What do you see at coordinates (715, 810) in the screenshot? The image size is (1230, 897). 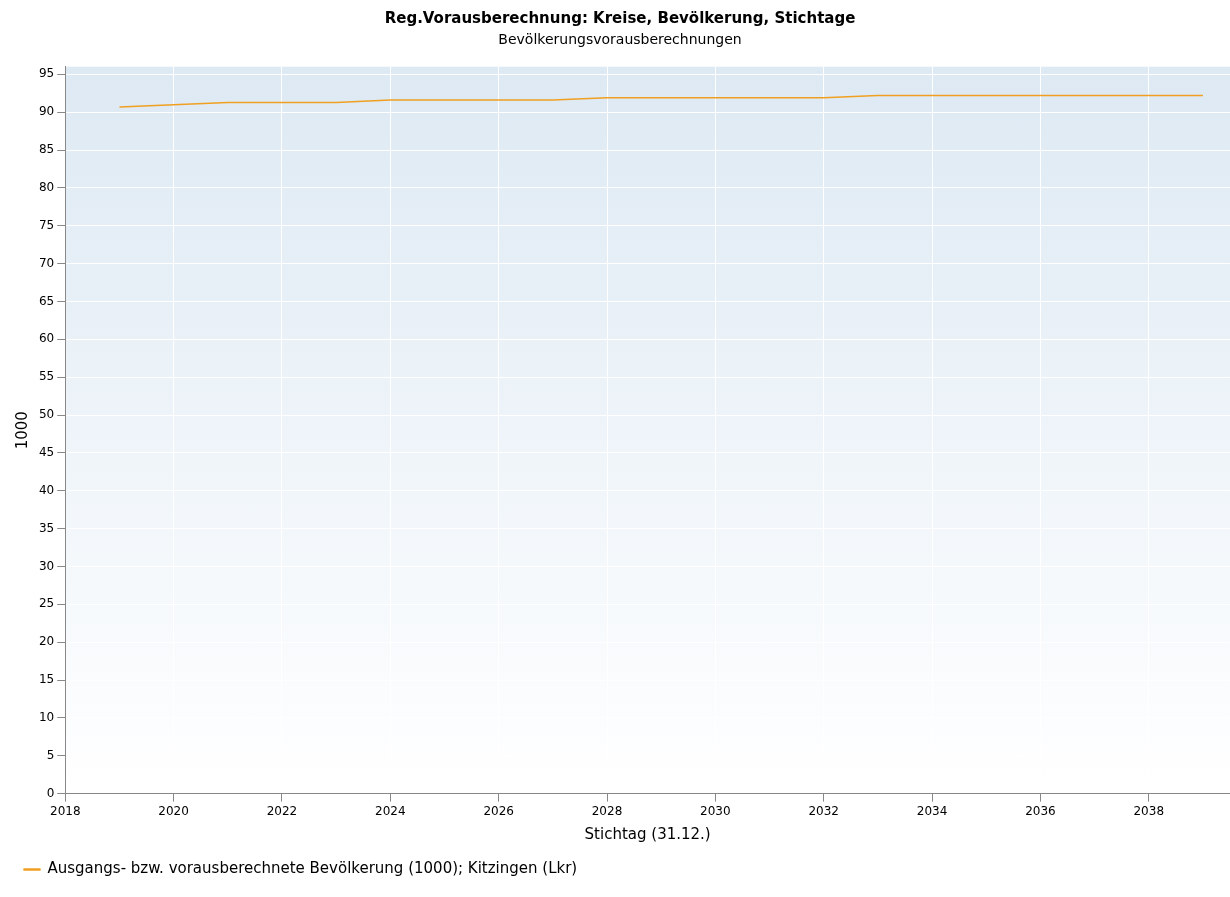 I see `x-tick-label: 2030` at bounding box center [715, 810].